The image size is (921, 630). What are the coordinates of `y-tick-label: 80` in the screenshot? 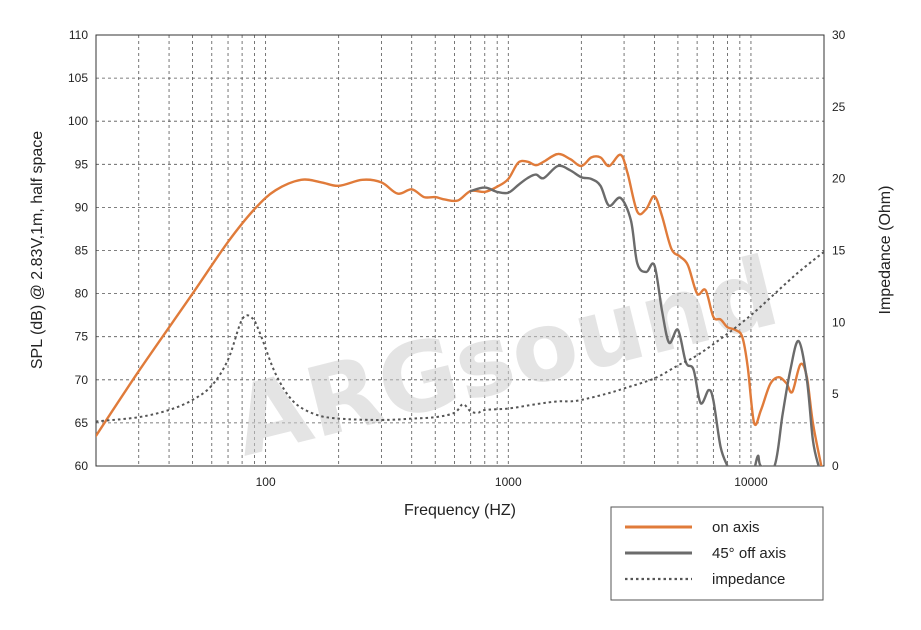 It's located at (82, 294).